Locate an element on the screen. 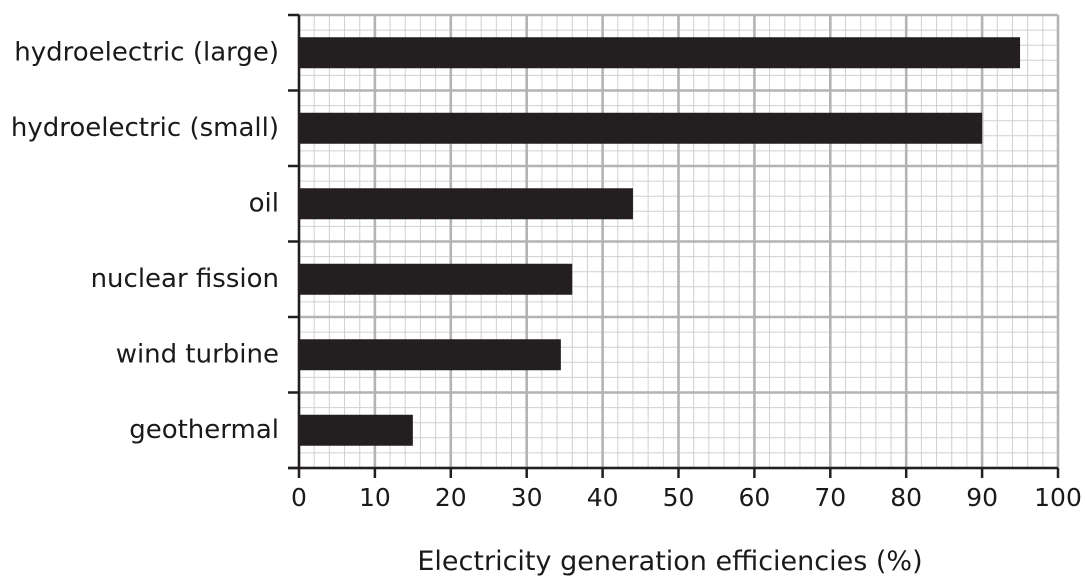 The width and height of the screenshot is (1085, 586). x-tick-label: 10 is located at coordinates (375, 497).